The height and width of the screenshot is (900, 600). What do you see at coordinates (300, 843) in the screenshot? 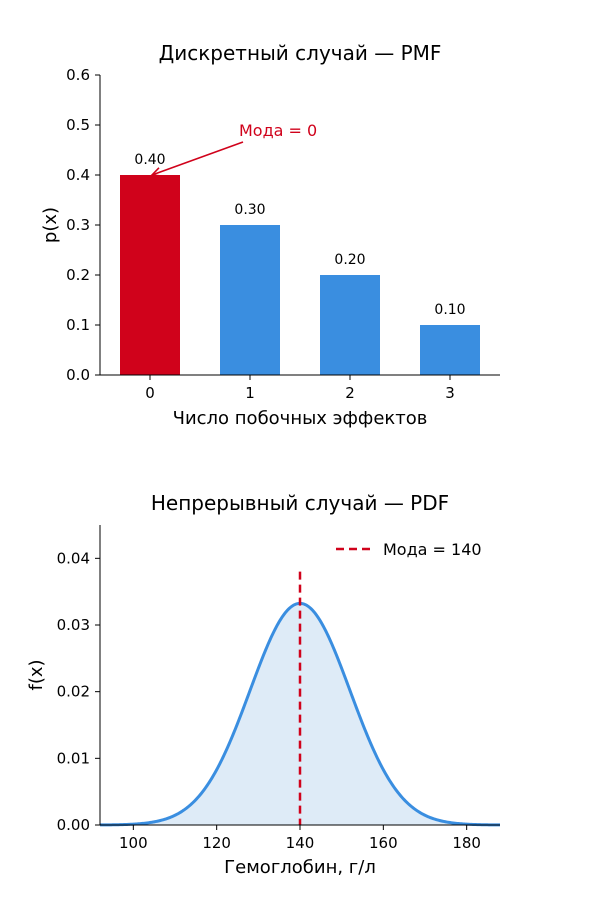
I see `pdf-x-tick-label: 140` at bounding box center [300, 843].